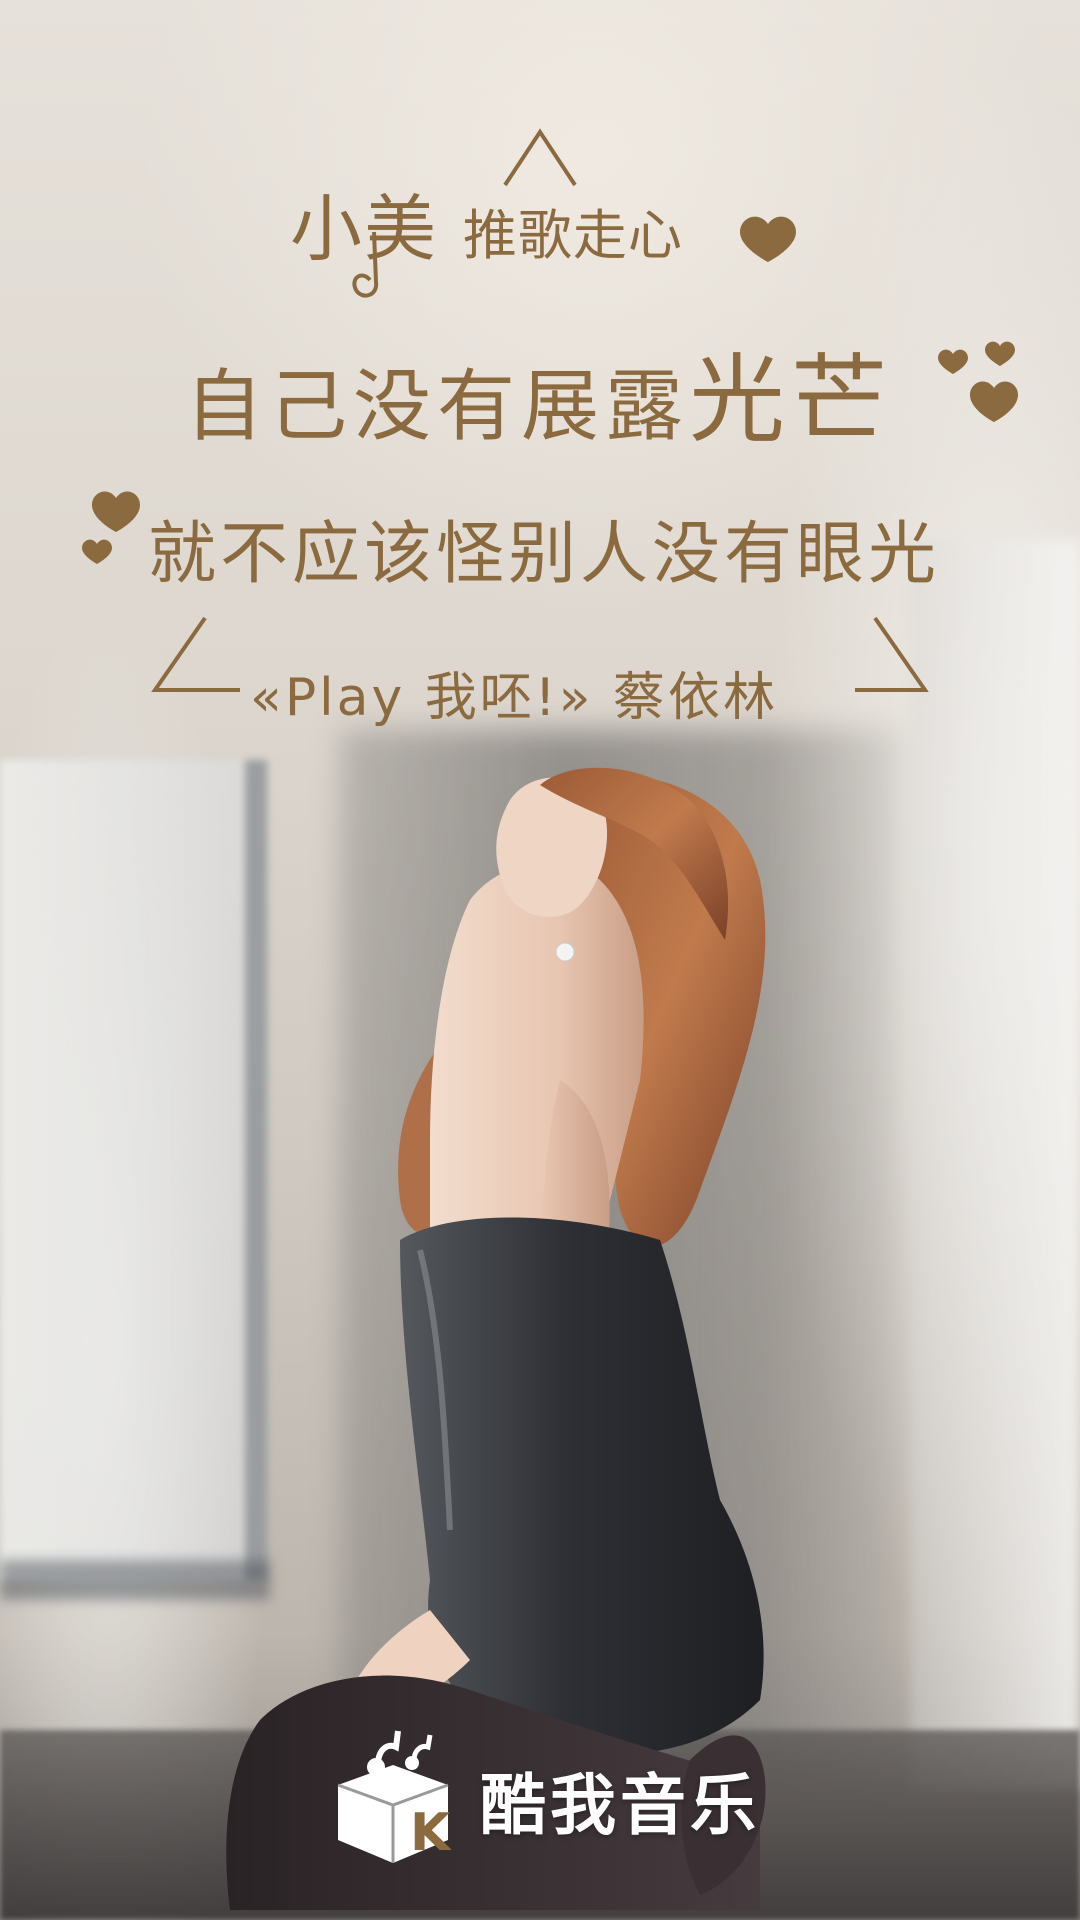 Image resolution: width=1080 pixels, height=1920 pixels. I want to click on quote-line-1: 小美 推歌走心, so click(486, 222).